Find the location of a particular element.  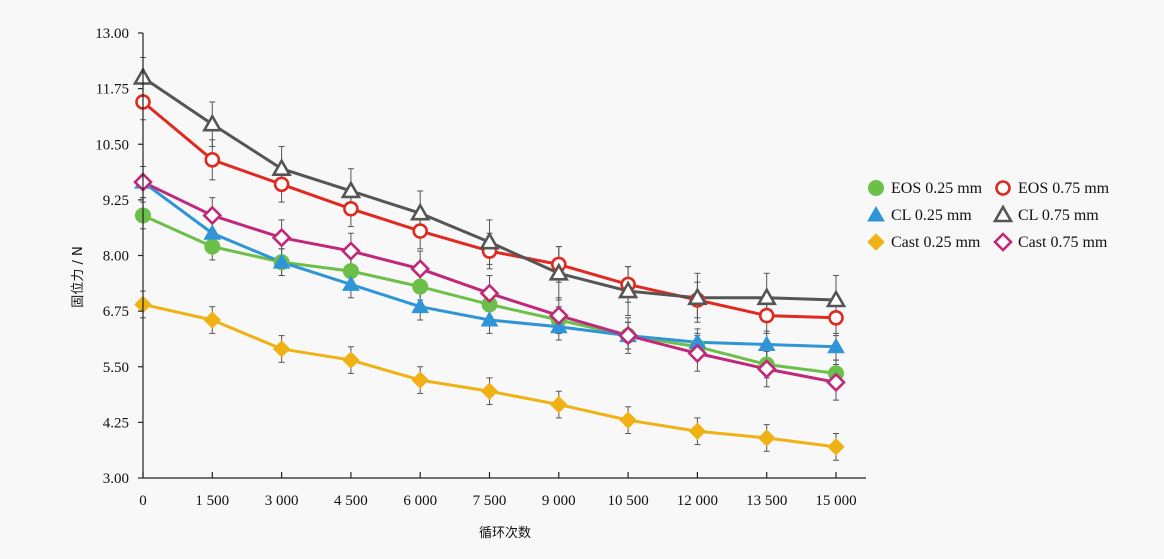

x-tick-label: 15 000 is located at coordinates (835, 501).